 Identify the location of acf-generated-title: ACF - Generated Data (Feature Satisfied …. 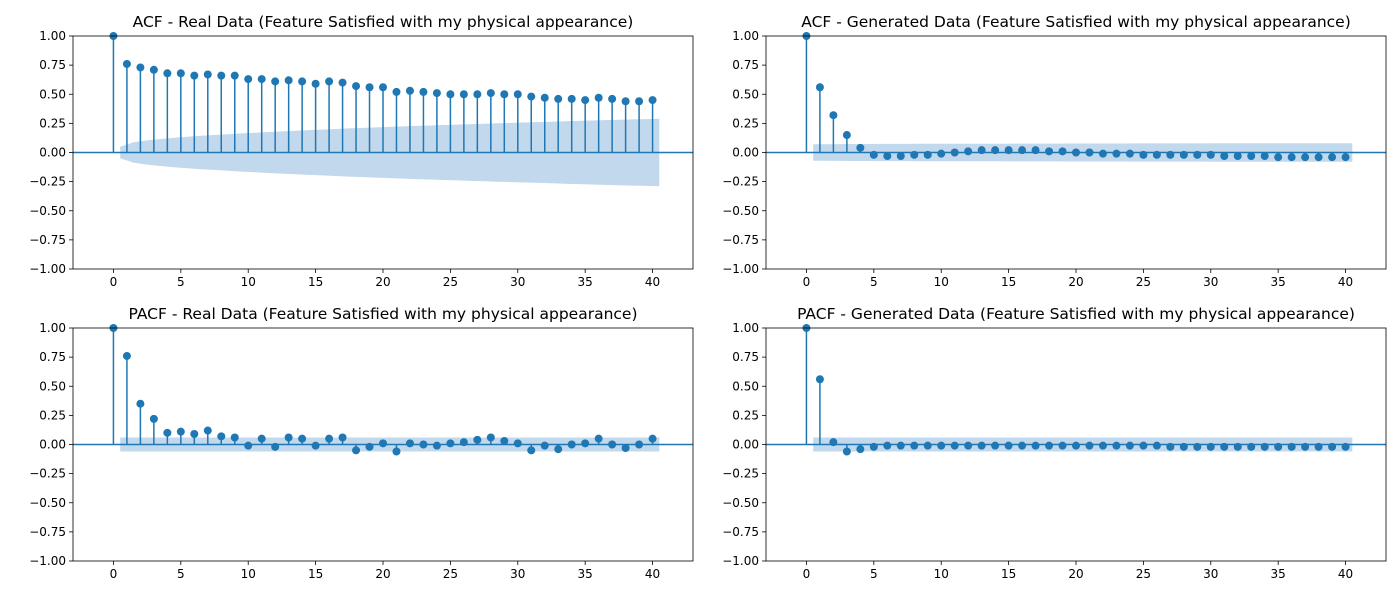
(1076, 22).